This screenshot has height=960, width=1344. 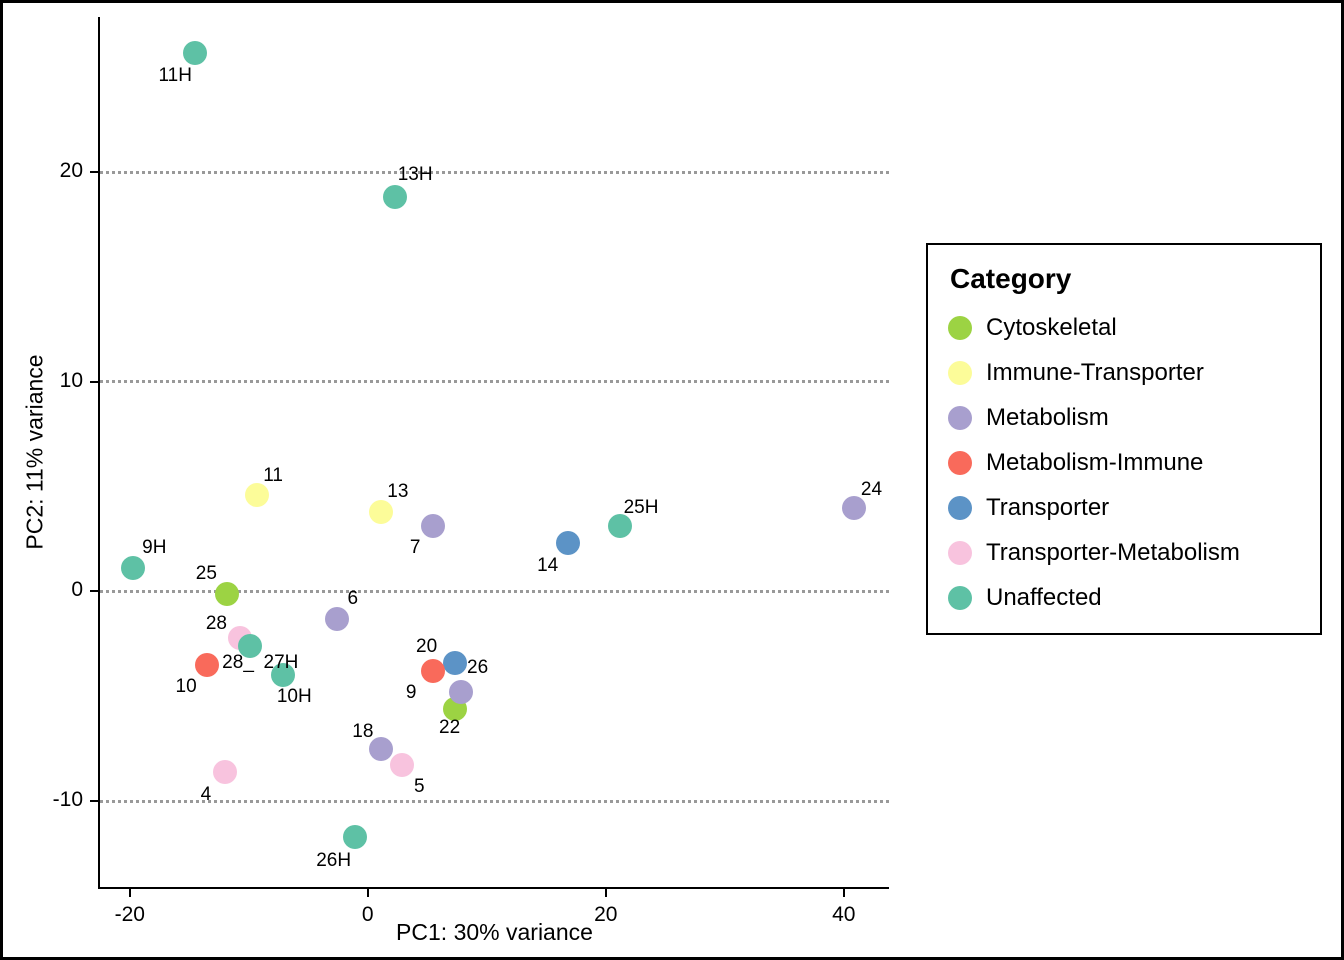 What do you see at coordinates (548, 566) in the screenshot?
I see `data-point-label: 14` at bounding box center [548, 566].